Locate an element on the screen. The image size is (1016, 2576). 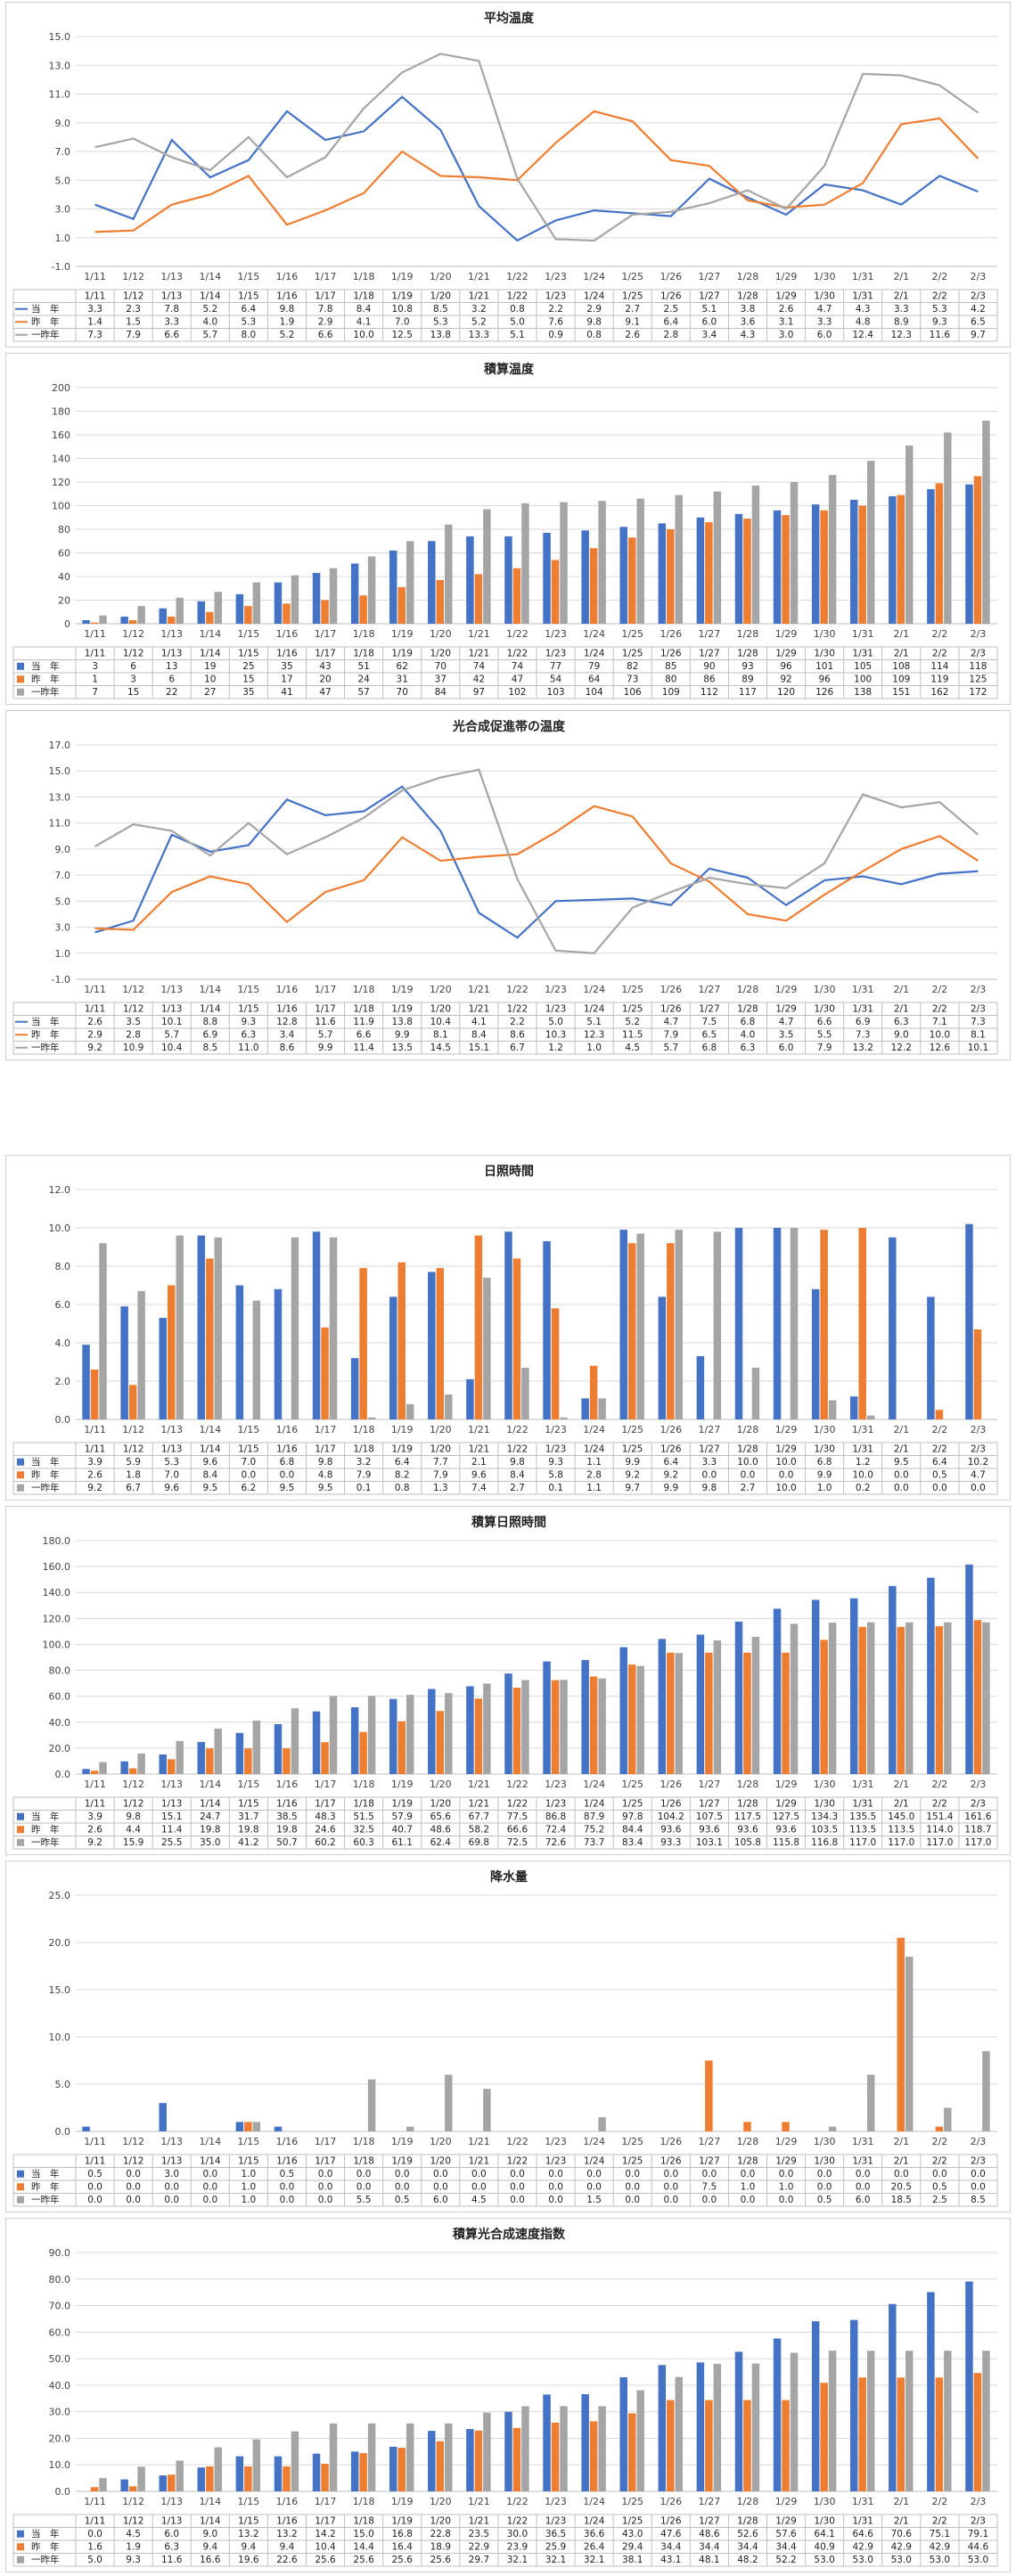
x-tick-label: 1/25 is located at coordinates (632, 634).